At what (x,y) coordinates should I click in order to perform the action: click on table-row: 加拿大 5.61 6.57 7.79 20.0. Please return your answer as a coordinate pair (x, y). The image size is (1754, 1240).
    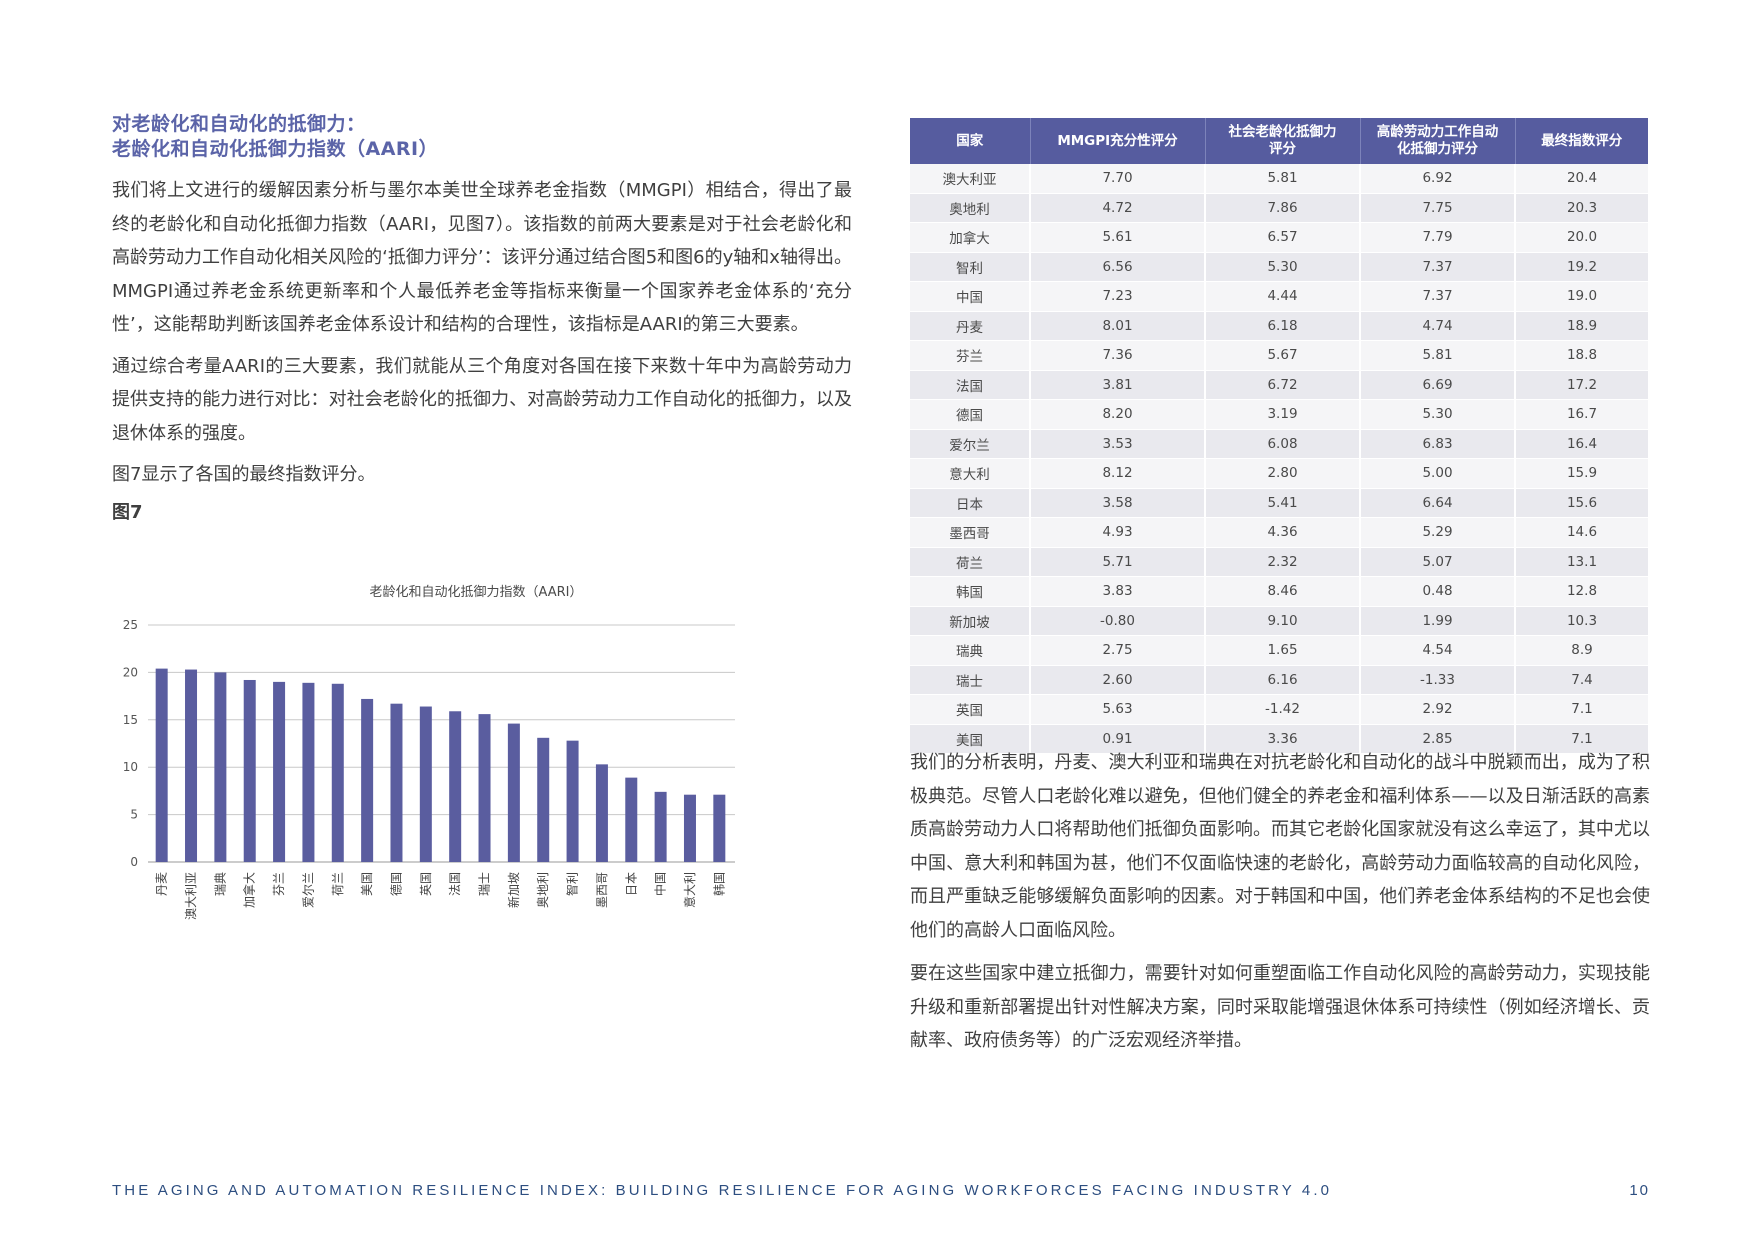
    Looking at the image, I should click on (1279, 237).